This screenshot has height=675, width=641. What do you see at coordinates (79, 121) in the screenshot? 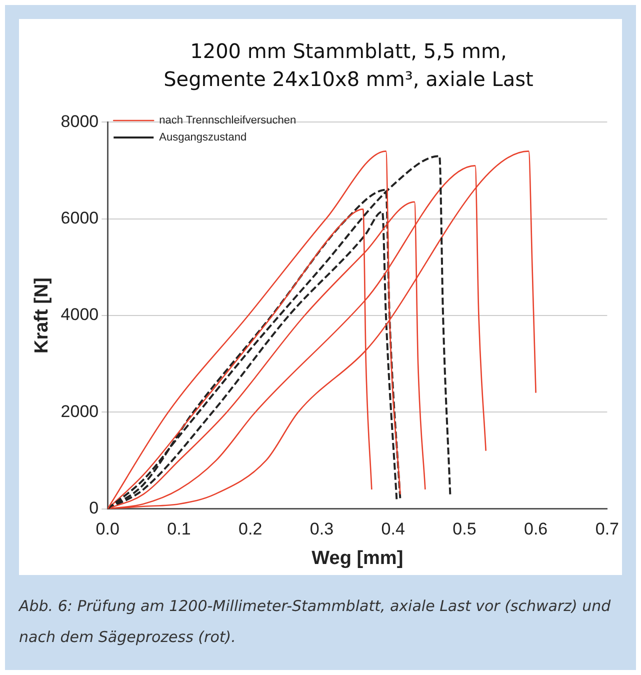
I see `y-tick-label: 8000` at bounding box center [79, 121].